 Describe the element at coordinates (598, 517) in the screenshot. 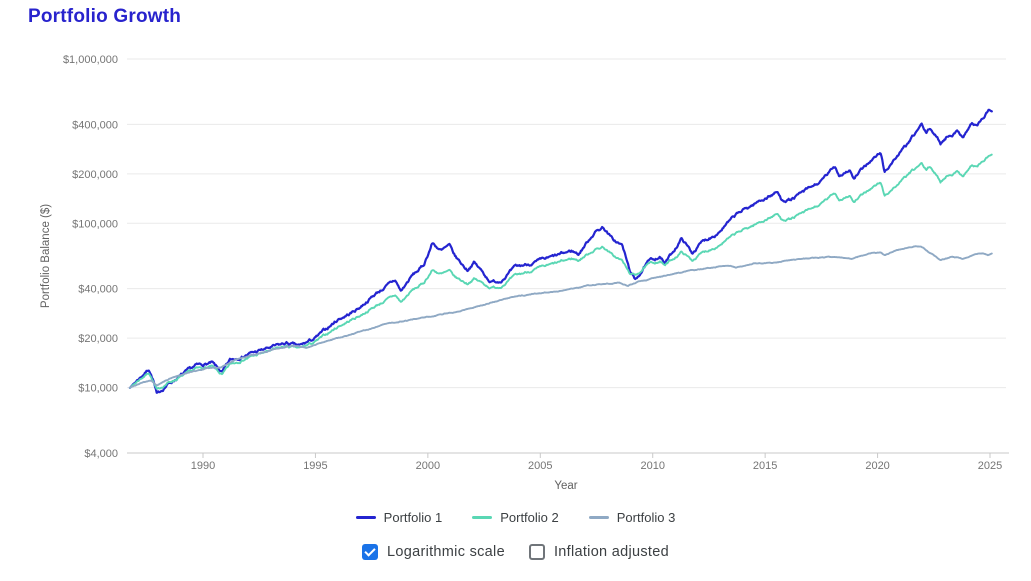

I see `portfolio-3-line-swatch` at that location.